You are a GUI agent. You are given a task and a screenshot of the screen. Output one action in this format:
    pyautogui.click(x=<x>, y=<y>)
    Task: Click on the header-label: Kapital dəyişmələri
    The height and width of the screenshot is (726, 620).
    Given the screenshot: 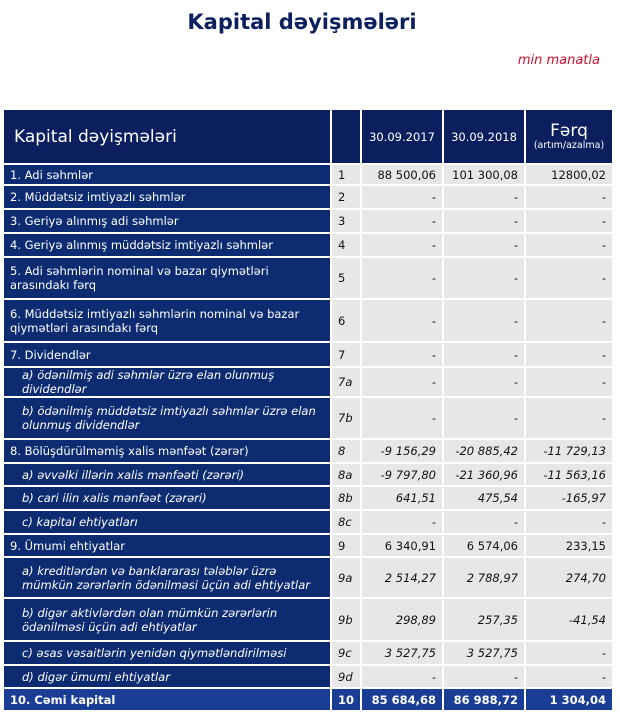 What is the action you would take?
    pyautogui.click(x=167, y=136)
    